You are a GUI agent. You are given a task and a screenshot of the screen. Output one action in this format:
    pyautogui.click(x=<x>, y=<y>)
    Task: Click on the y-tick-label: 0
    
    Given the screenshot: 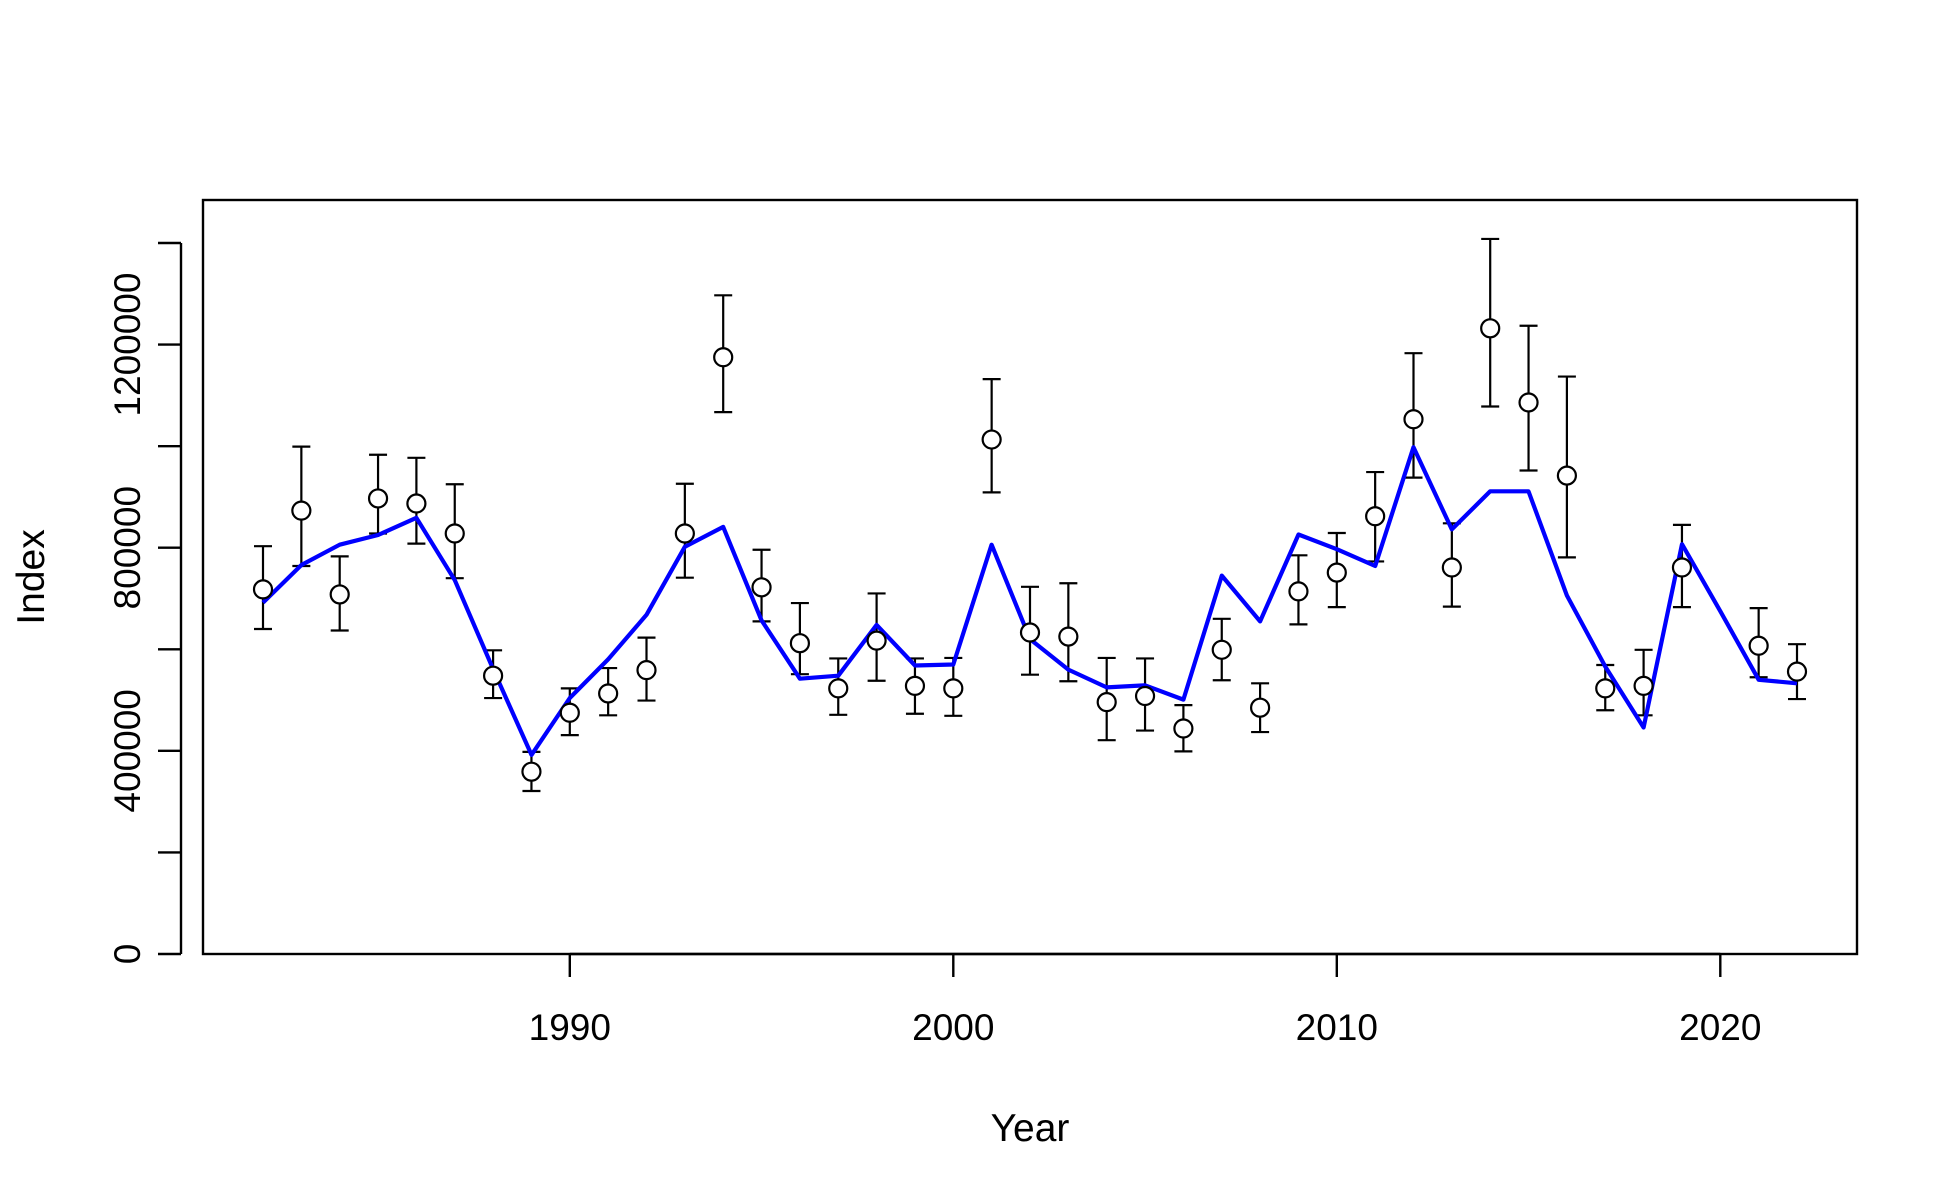 What is the action you would take?
    pyautogui.click(x=127, y=954)
    